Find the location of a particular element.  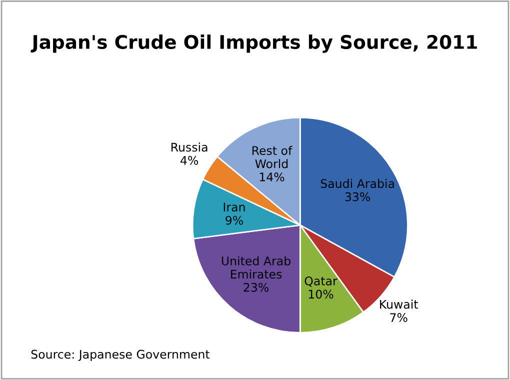

slice-label: Rest of World is located at coordinates (272, 157).